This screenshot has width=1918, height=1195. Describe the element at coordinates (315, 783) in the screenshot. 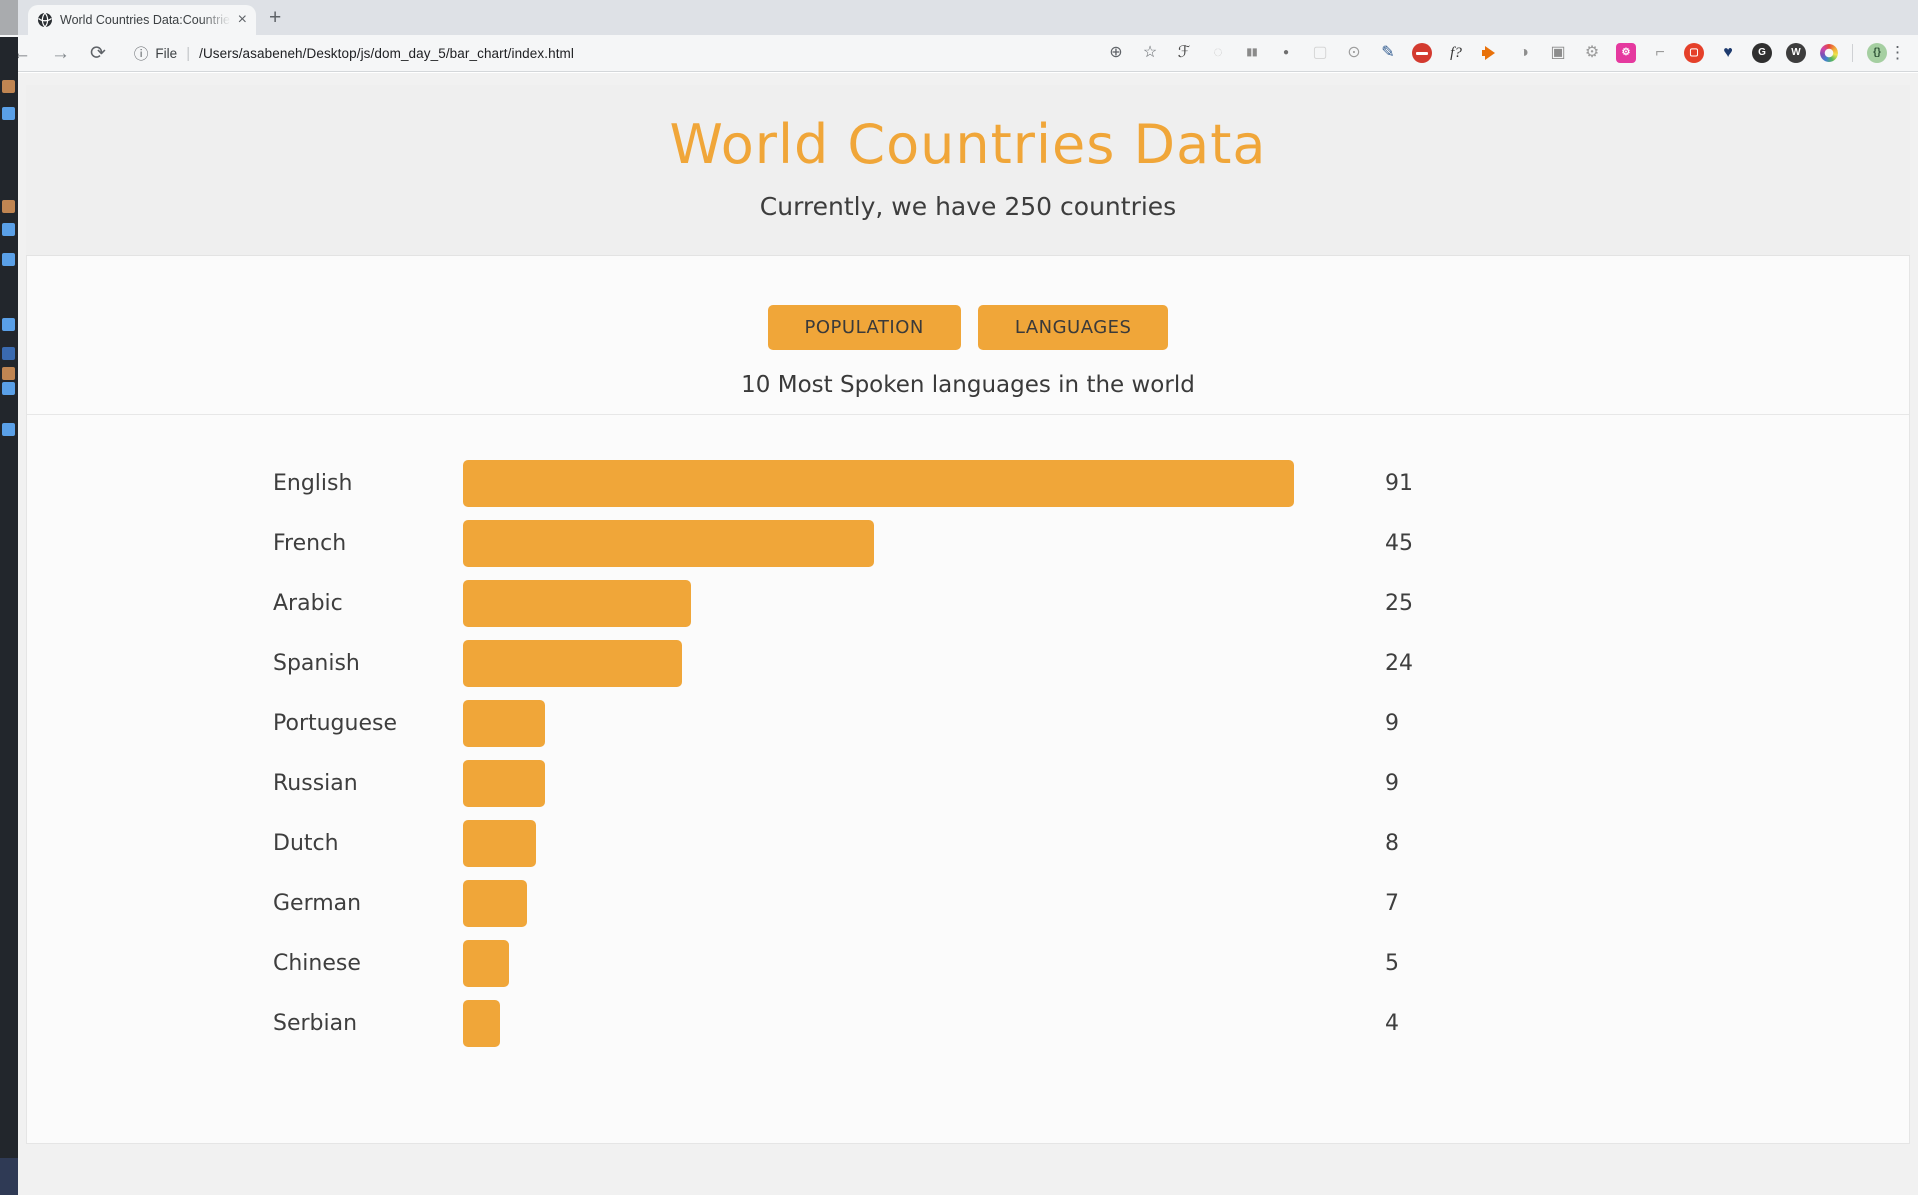

I see `chart-row-label: Russian` at that location.